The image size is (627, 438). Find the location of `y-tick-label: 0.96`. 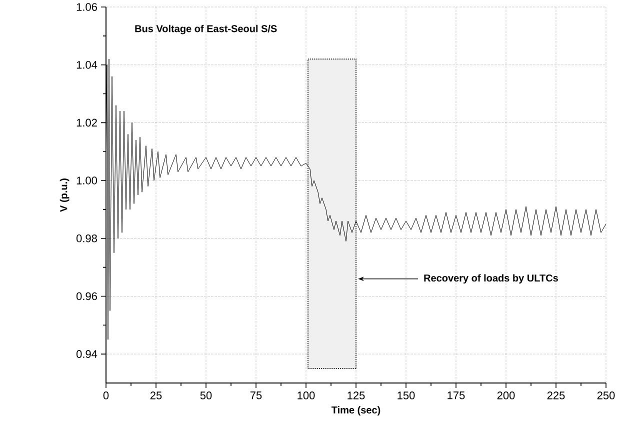

y-tick-label: 0.96 is located at coordinates (86, 296).